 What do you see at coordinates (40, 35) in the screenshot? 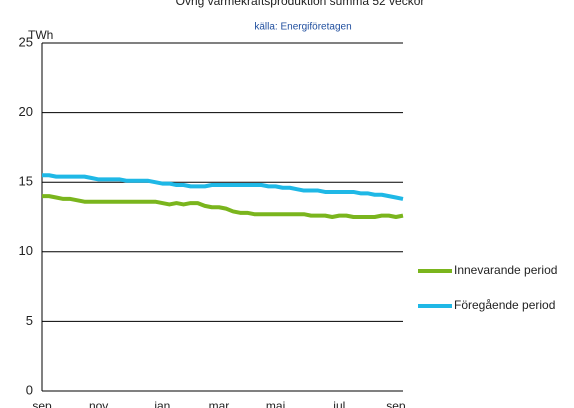
I see `y-axis-label: TWh` at bounding box center [40, 35].